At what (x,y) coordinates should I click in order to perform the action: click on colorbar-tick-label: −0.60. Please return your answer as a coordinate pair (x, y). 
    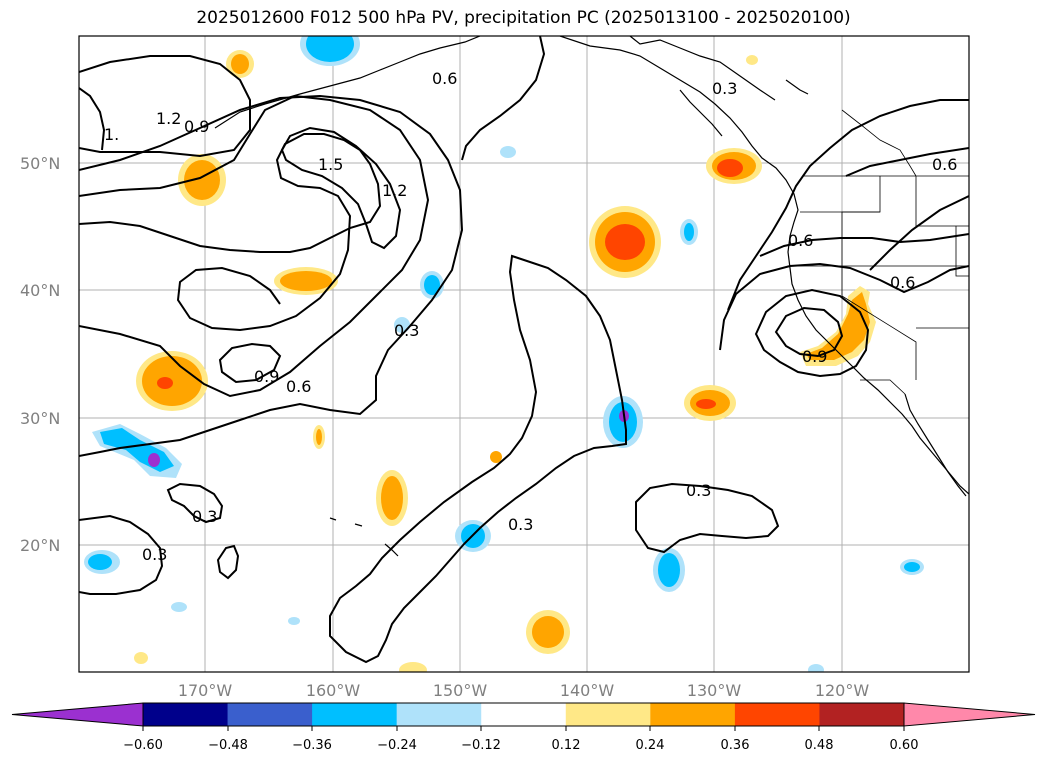
    Looking at the image, I should click on (143, 745).